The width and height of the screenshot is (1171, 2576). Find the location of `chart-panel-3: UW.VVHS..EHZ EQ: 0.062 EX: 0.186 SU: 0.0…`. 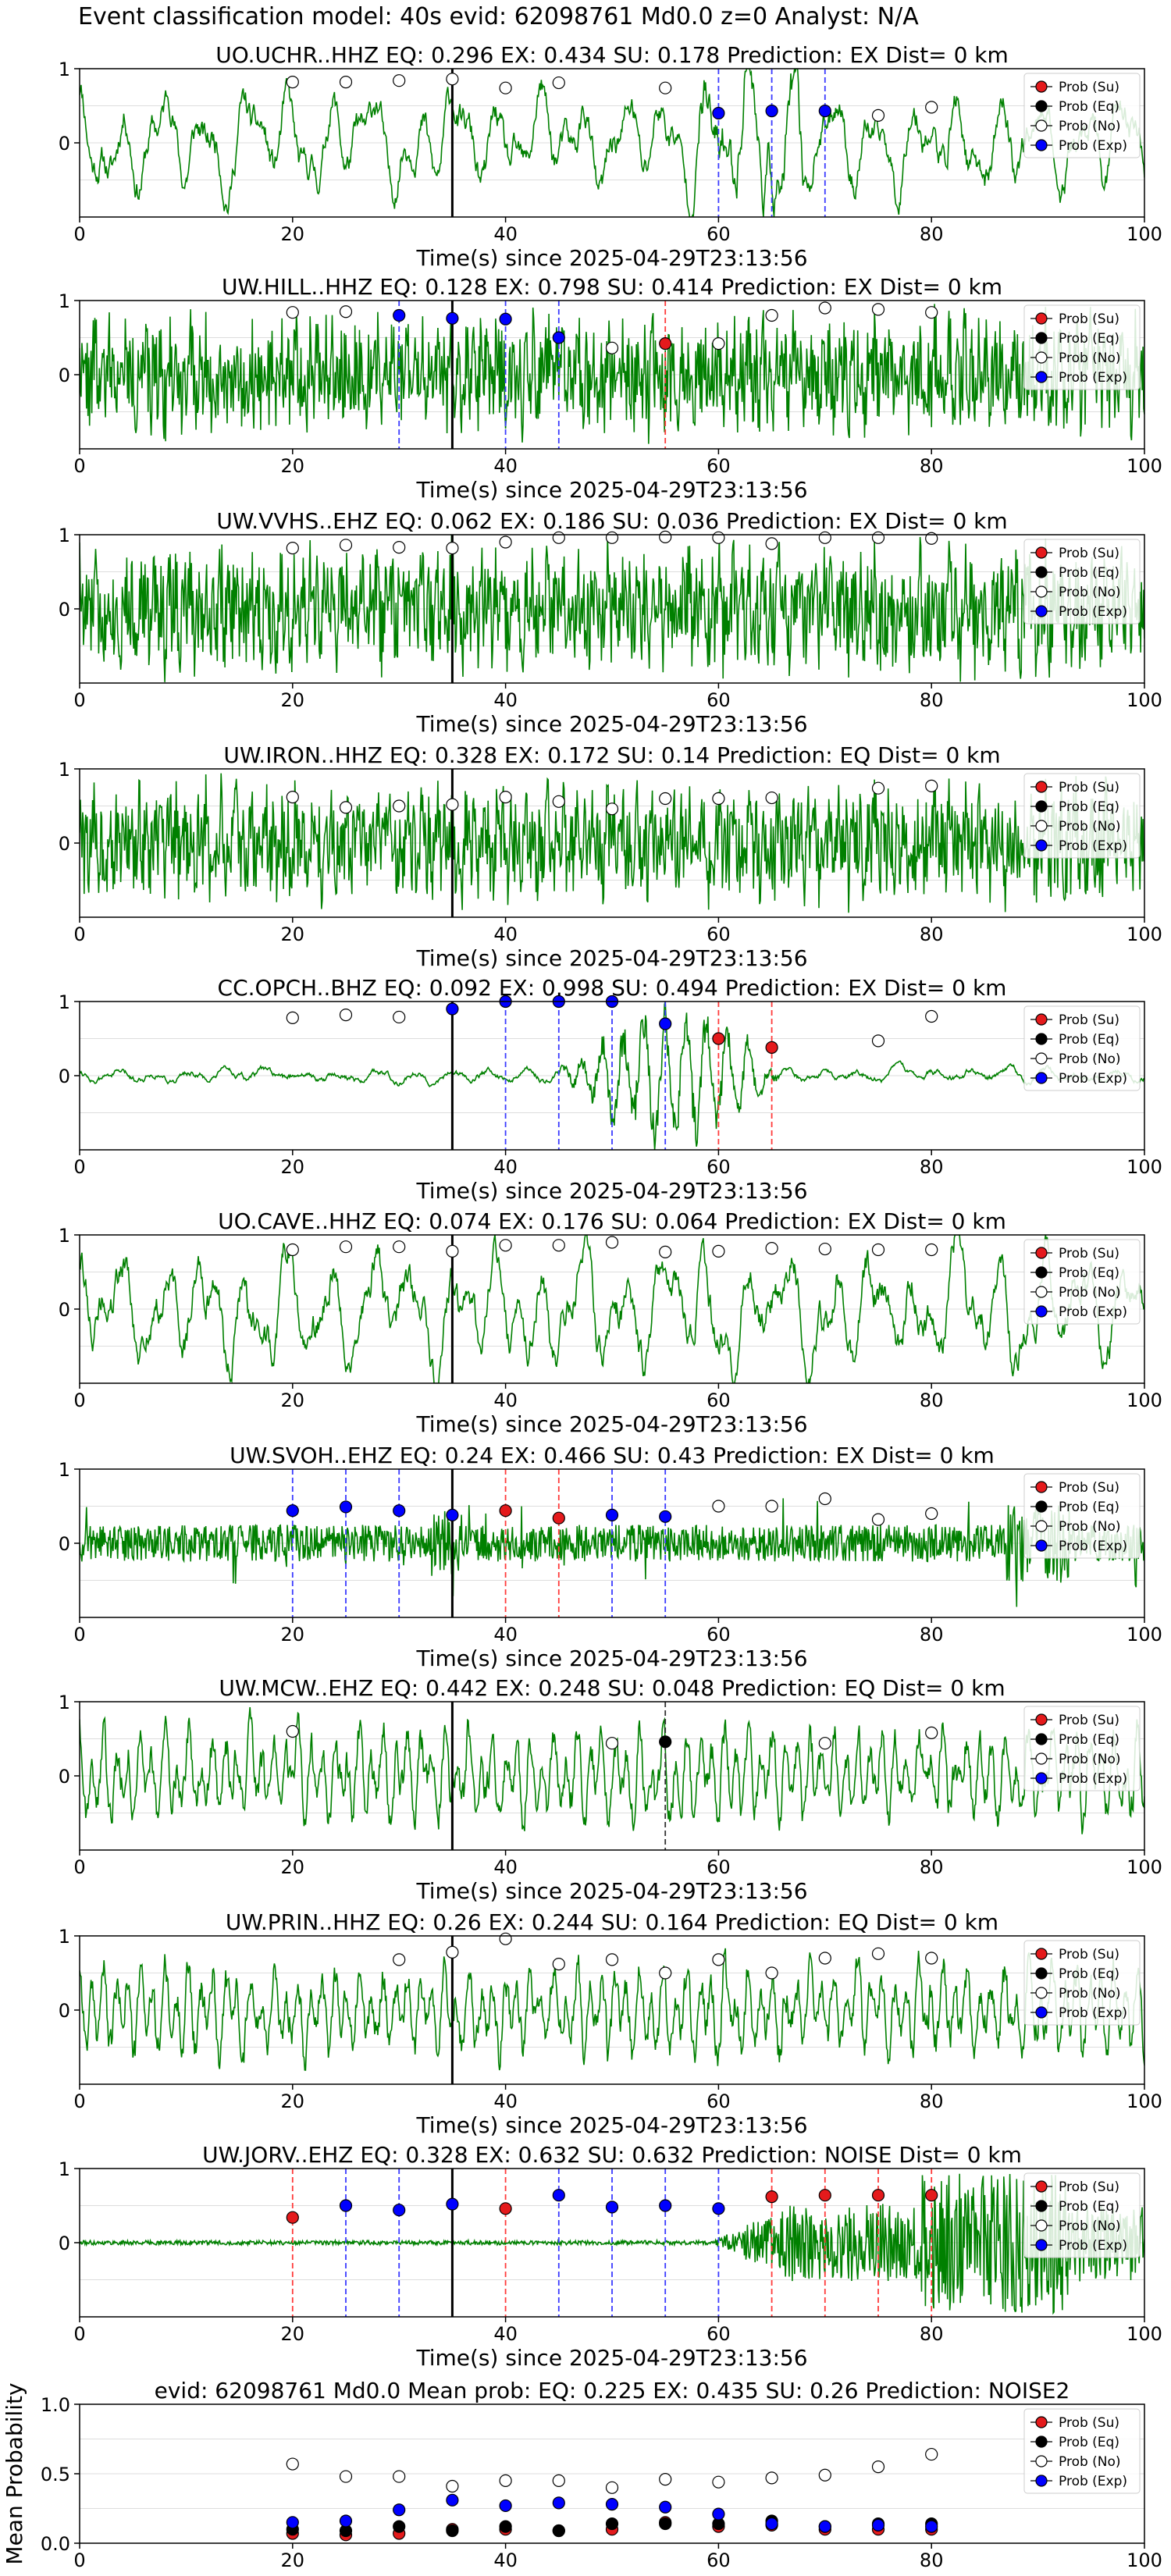

chart-panel-3: UW.VVHS..EHZ EQ: 0.062 EX: 0.186 SU: 0.0… is located at coordinates (610, 622).